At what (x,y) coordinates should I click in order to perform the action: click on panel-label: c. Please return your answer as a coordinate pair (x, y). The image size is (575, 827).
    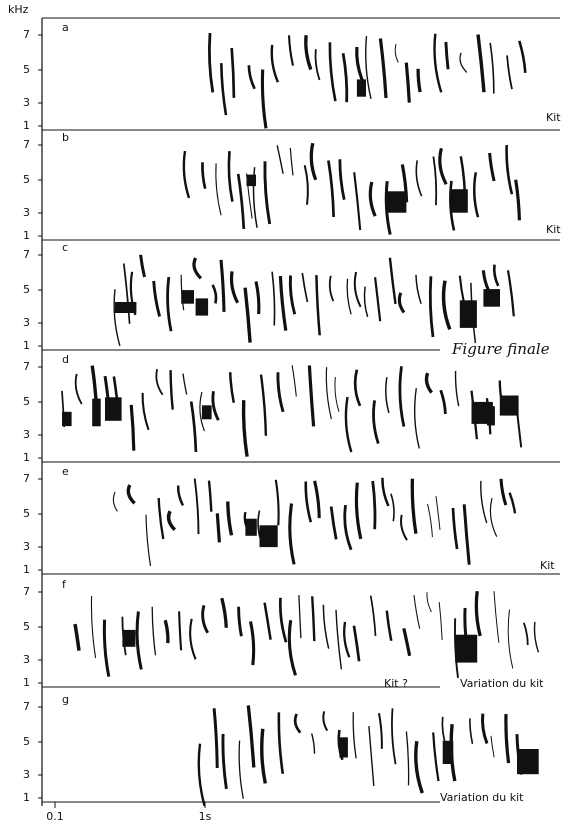
    Looking at the image, I should click on (65, 247).